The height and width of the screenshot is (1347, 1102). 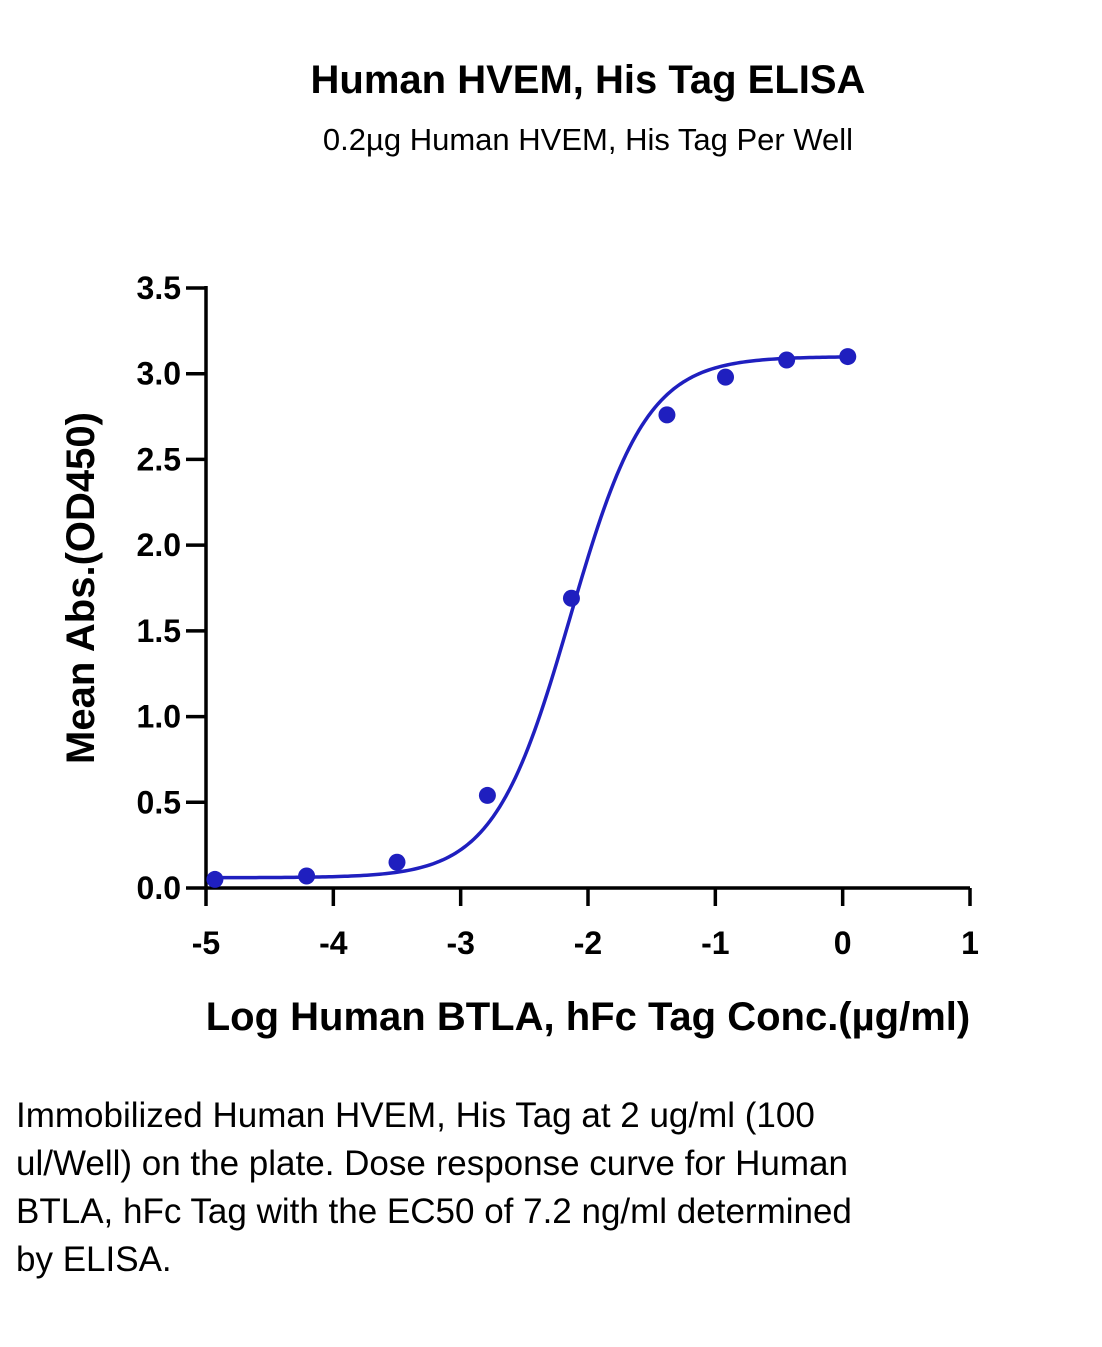 What do you see at coordinates (171, 588) in the screenshot?
I see `y-axis-ticks: 0.0 0.5 1.0 1.5 2.0 2.5 3.0 3.5` at bounding box center [171, 588].